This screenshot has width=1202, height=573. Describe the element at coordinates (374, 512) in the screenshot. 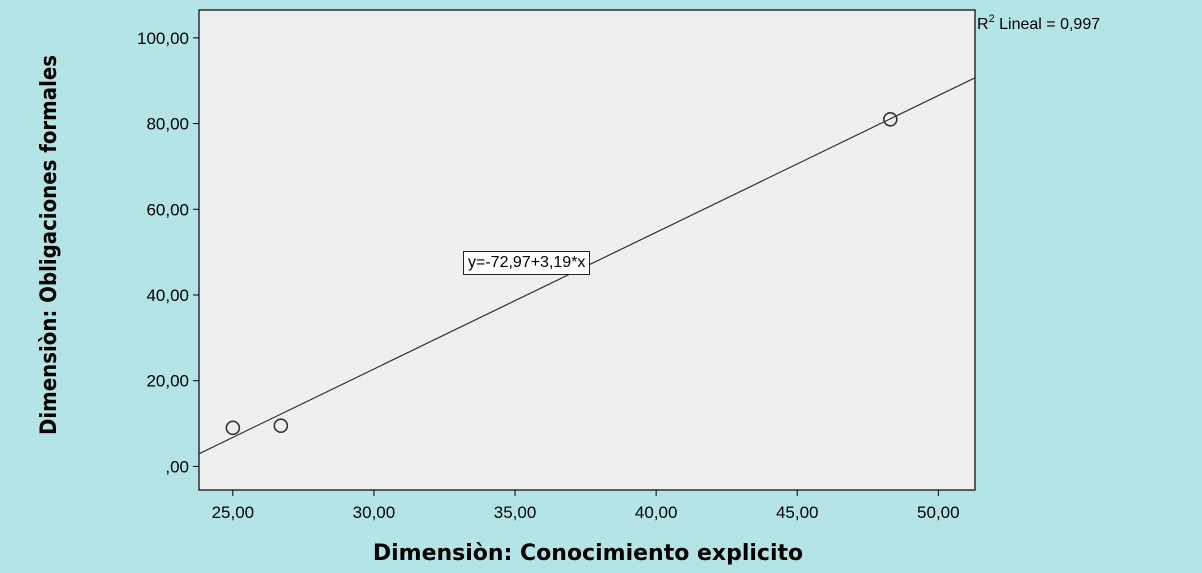

I see `x-tick-label-1: 30,00` at that location.